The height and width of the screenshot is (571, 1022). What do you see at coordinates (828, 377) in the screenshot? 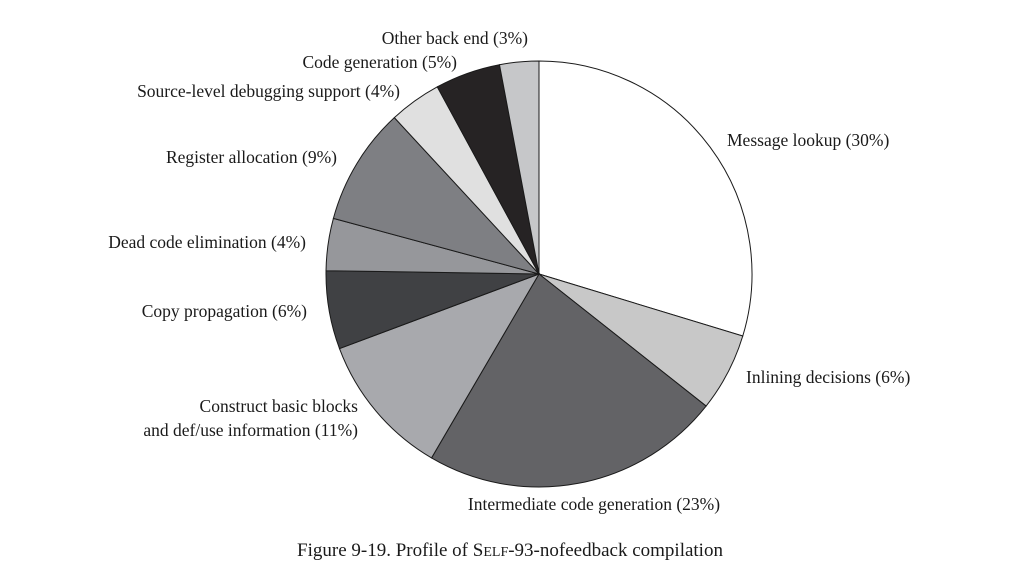
I see `slice-label-2: Inlining decisions (6%)` at bounding box center [828, 377].